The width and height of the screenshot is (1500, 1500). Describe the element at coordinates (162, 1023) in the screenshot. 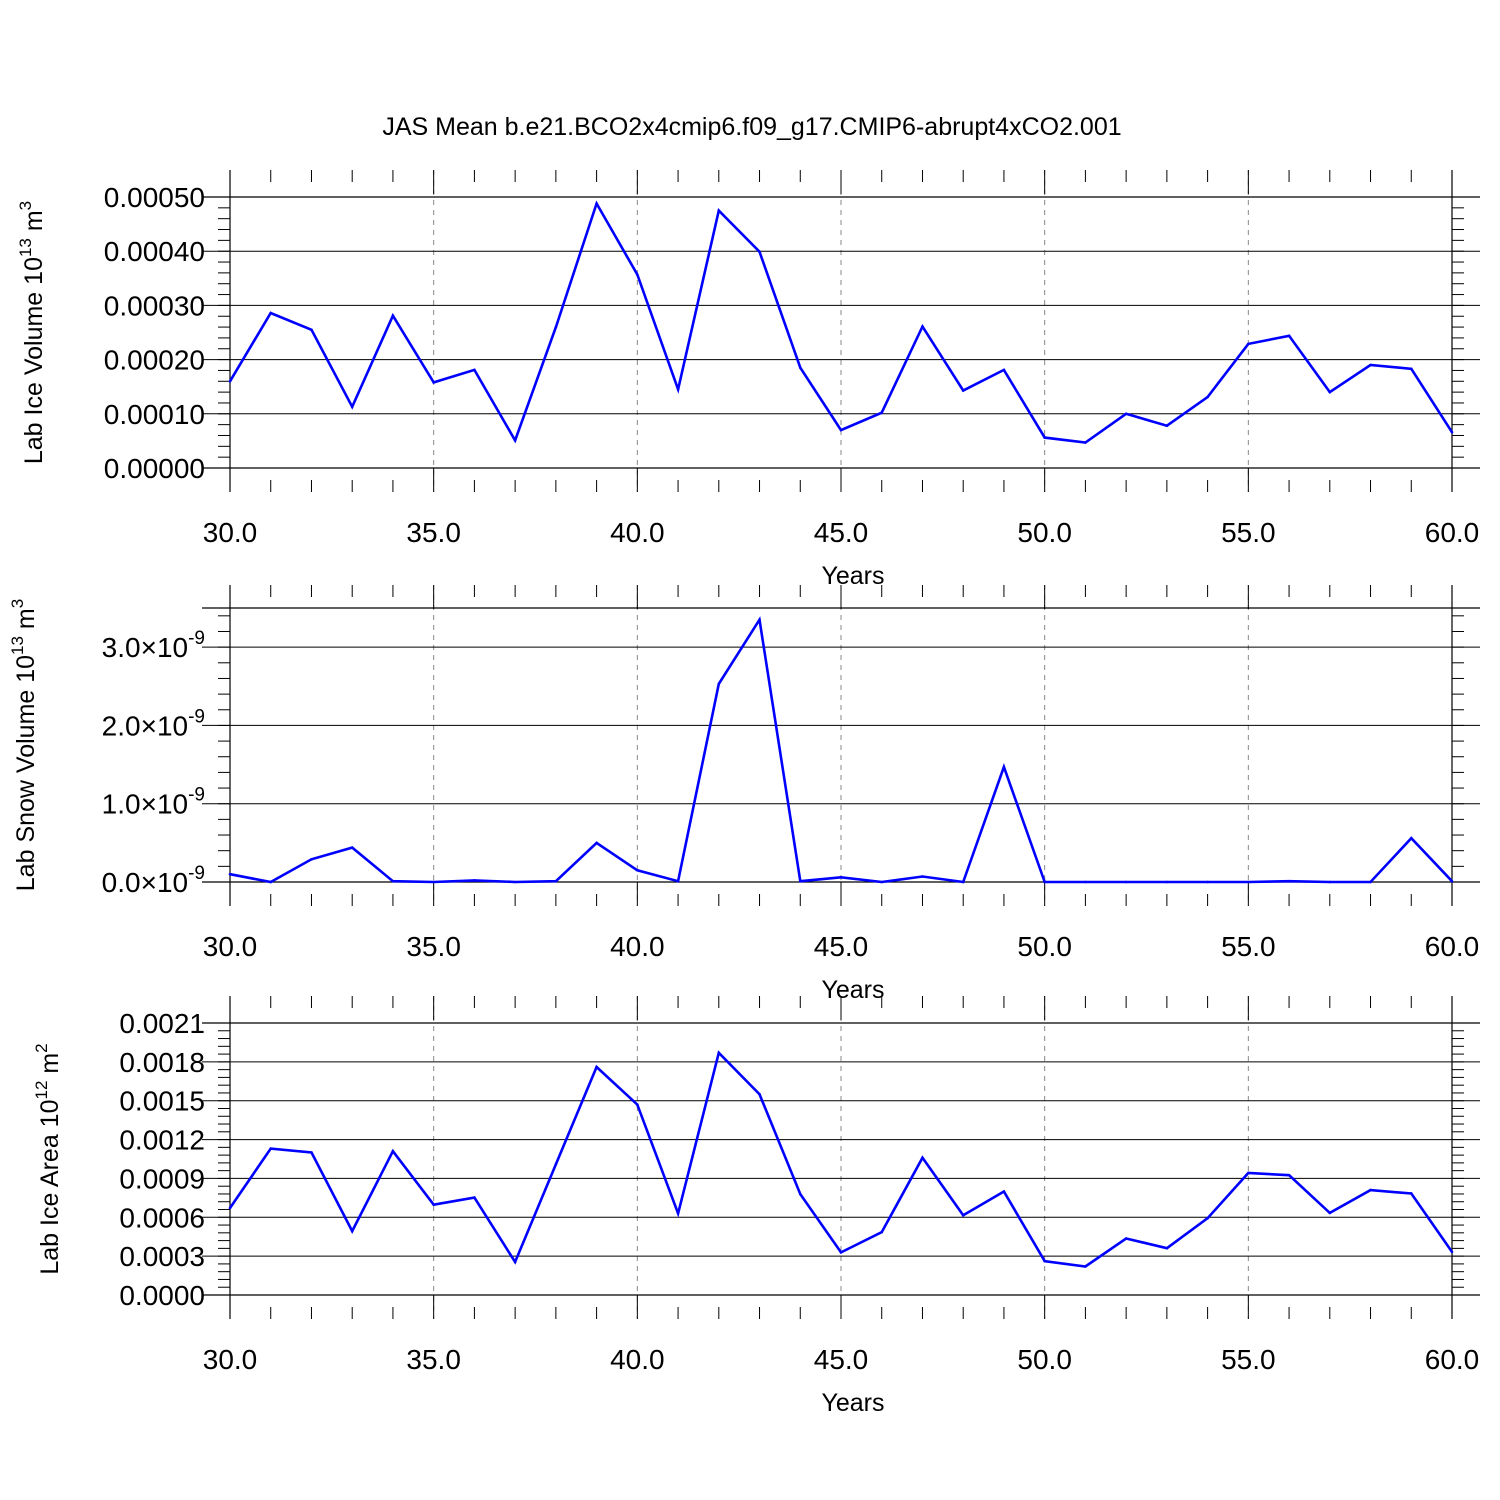

I see `y-tick-label: 0.0021` at that location.